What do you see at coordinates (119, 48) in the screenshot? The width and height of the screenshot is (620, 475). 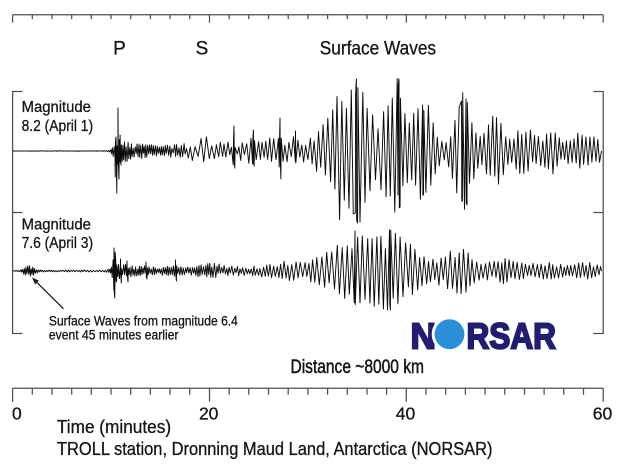 I see `svg-text: P` at bounding box center [119, 48].